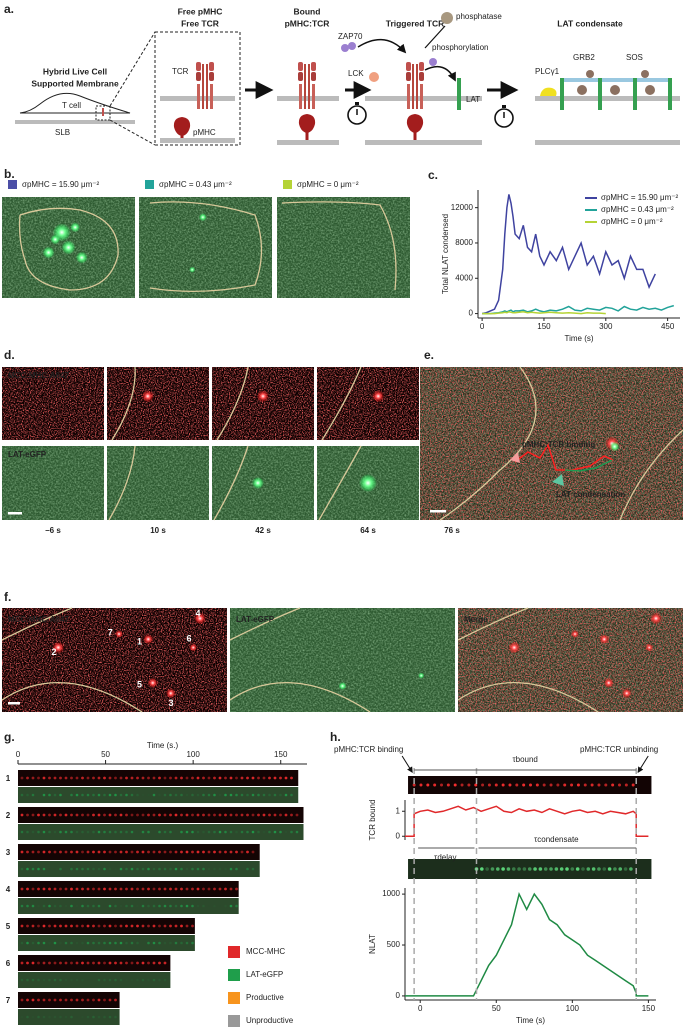 The width and height of the screenshot is (685, 1030). I want to click on membrane, so click(607, 142).